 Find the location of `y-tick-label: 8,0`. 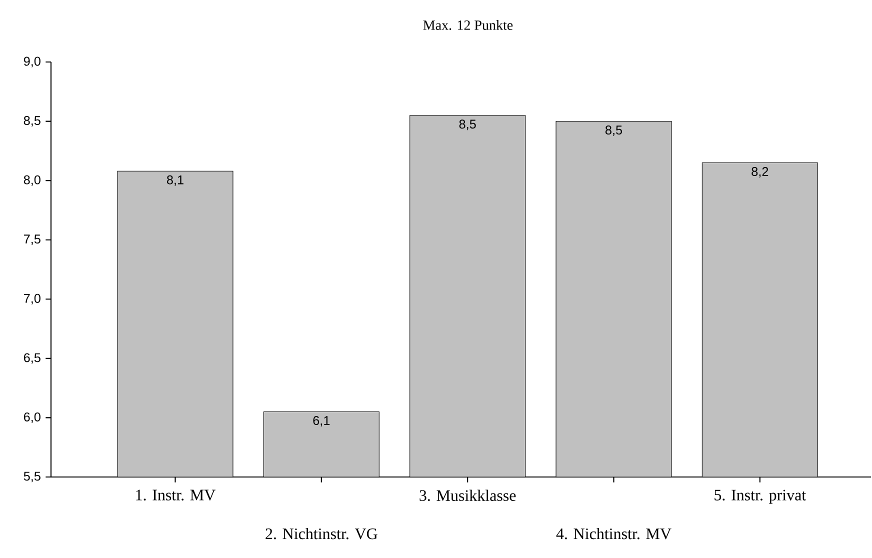

y-tick-label: 8,0 is located at coordinates (32, 180).